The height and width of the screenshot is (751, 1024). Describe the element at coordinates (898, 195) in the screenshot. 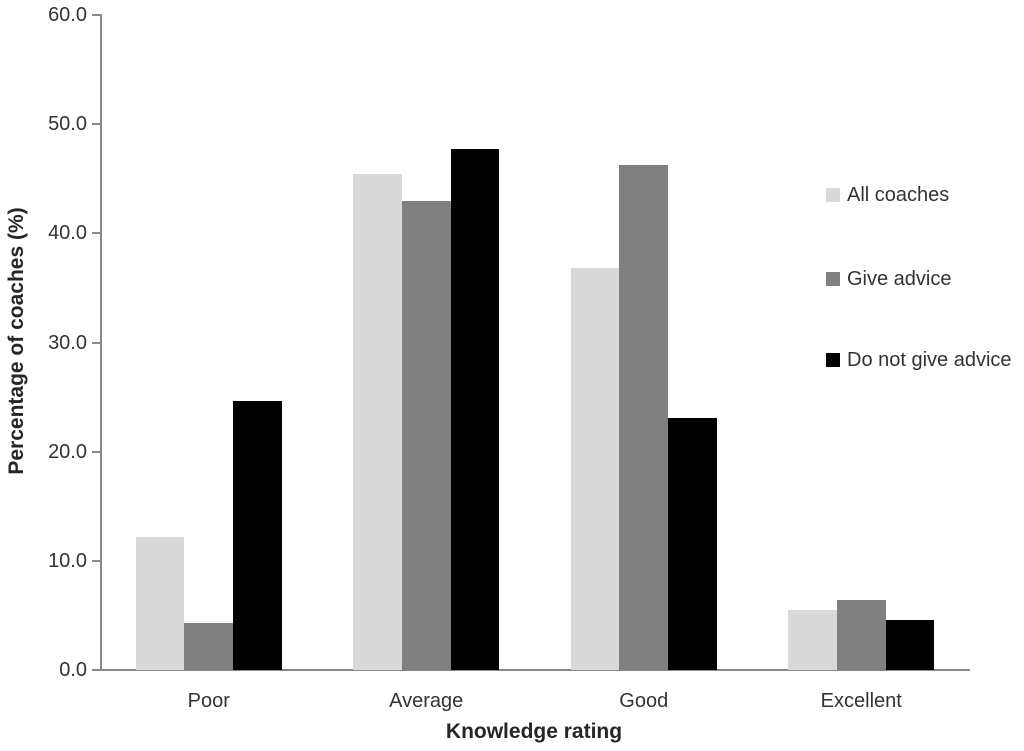

I see `legend-label: All coaches` at that location.